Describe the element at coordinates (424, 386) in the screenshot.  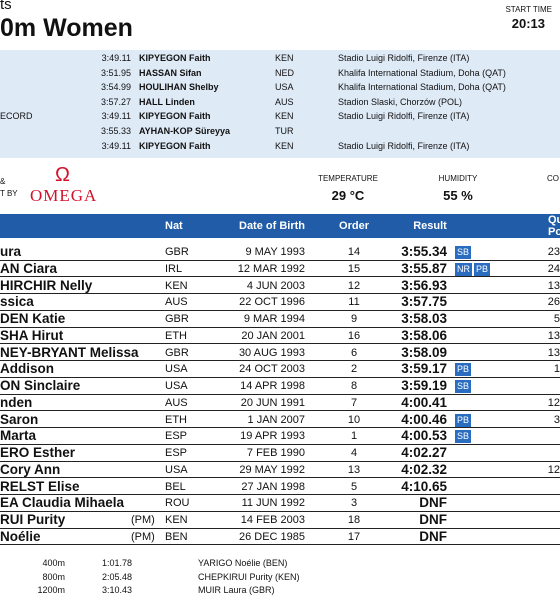
I see `result: 3:59.19` at that location.